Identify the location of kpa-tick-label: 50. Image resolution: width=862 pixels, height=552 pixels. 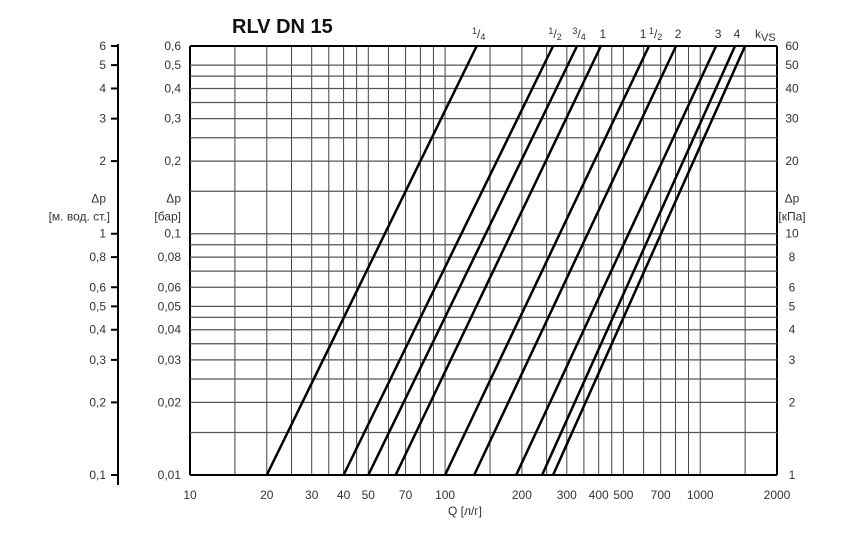
(792, 65).